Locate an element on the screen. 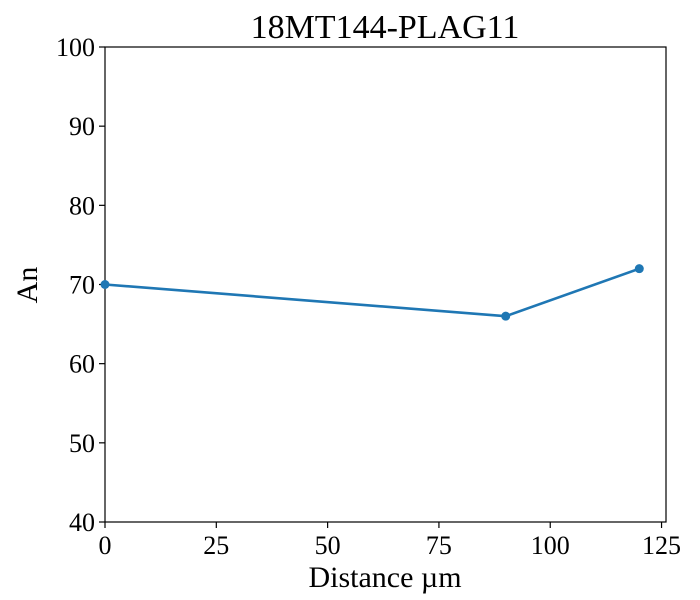 This screenshot has height=600, width=700. series-line is located at coordinates (372, 292).